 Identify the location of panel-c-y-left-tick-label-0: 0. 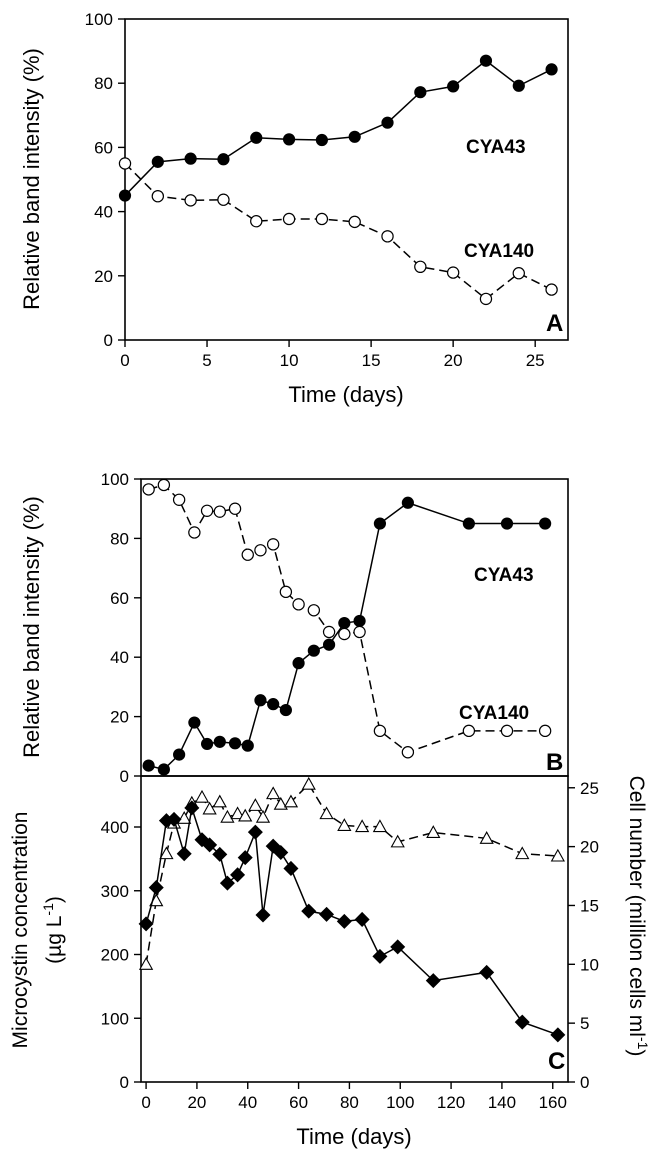
(124, 1082).